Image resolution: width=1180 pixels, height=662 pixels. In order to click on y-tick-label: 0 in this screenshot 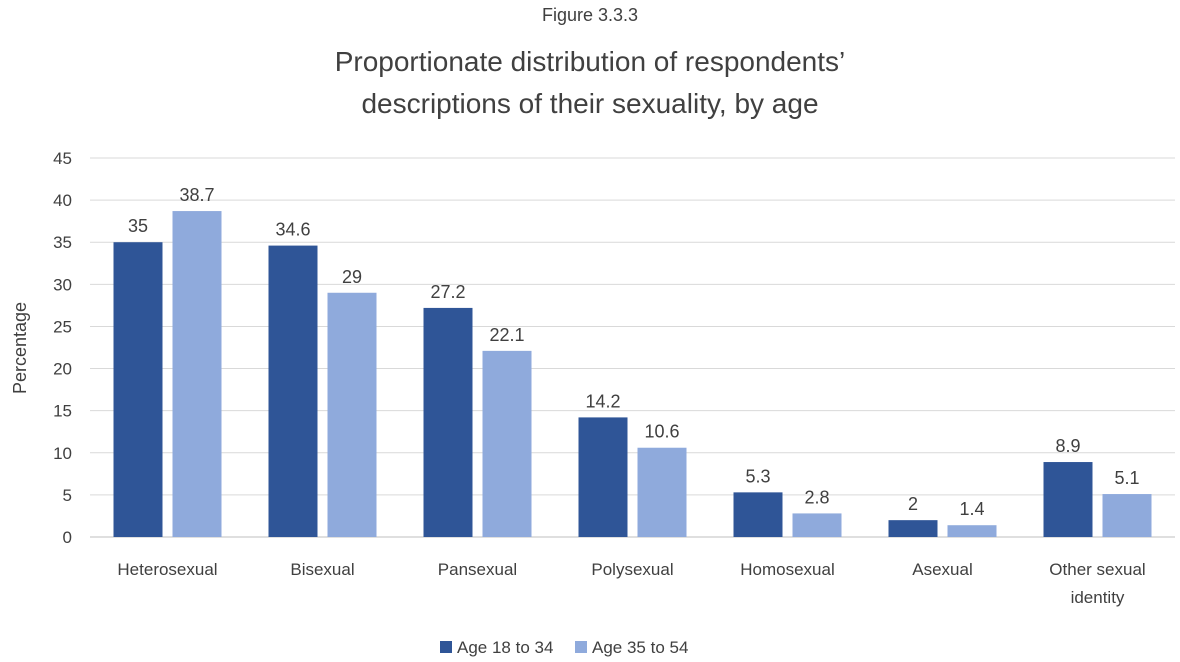, I will do `click(67, 537)`.